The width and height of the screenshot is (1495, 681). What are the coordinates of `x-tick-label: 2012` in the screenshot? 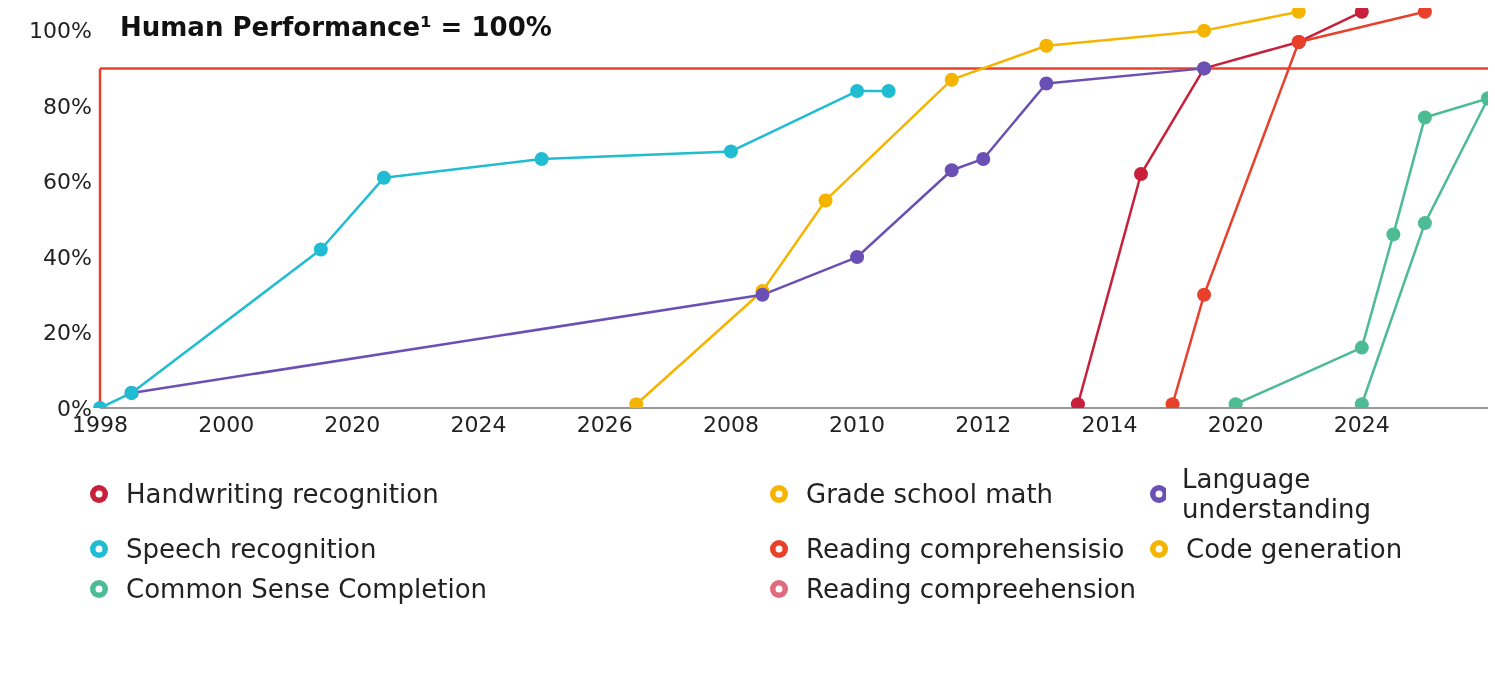 It's located at (983, 424).